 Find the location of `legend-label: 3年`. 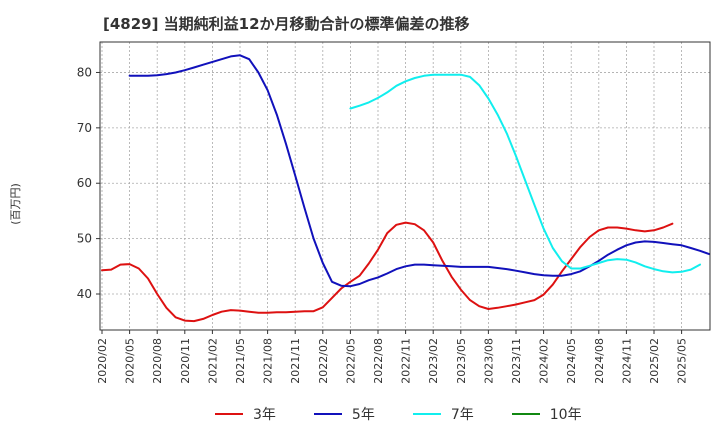

legend-label: 3年 is located at coordinates (264, 415).